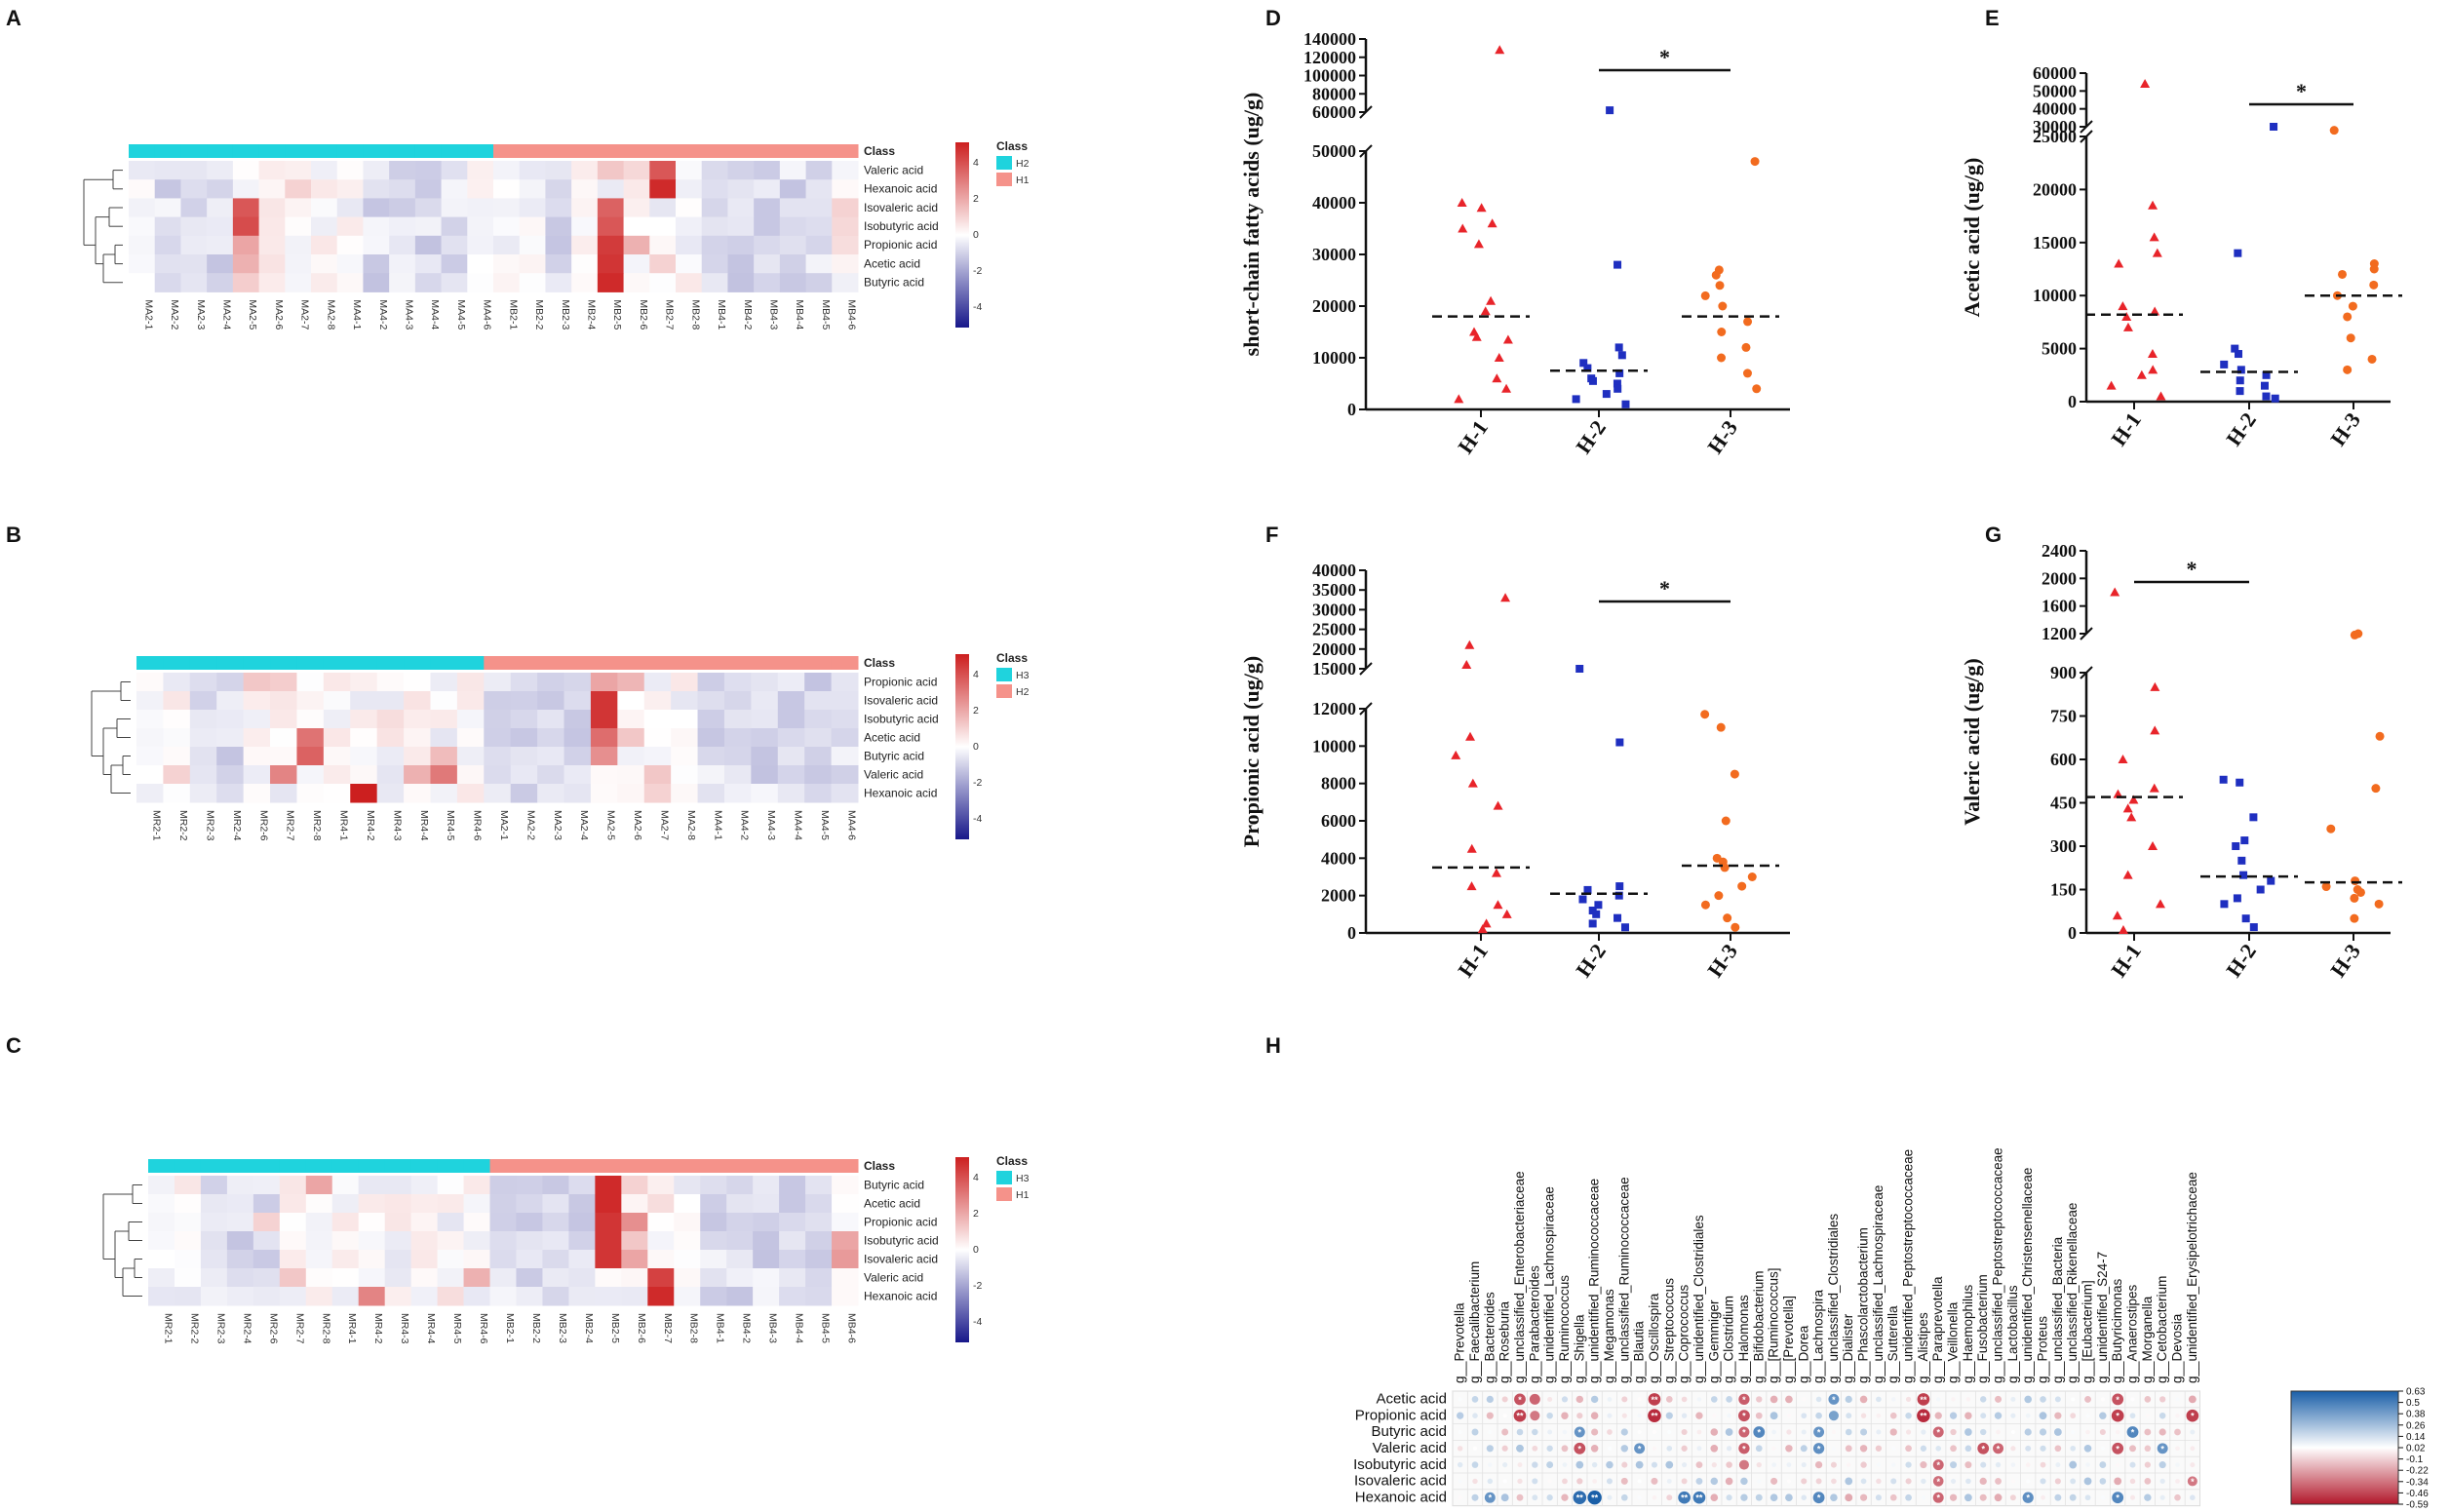  I want to click on heatmap-column-label: MA4-3, so click(410, 314).